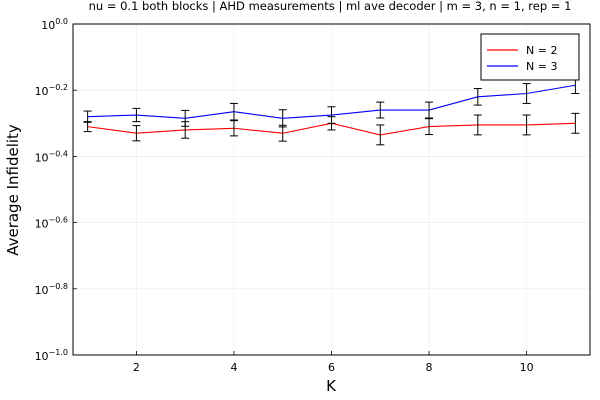 The image size is (600, 400). I want to click on x-tick-label: 10, so click(527, 367).